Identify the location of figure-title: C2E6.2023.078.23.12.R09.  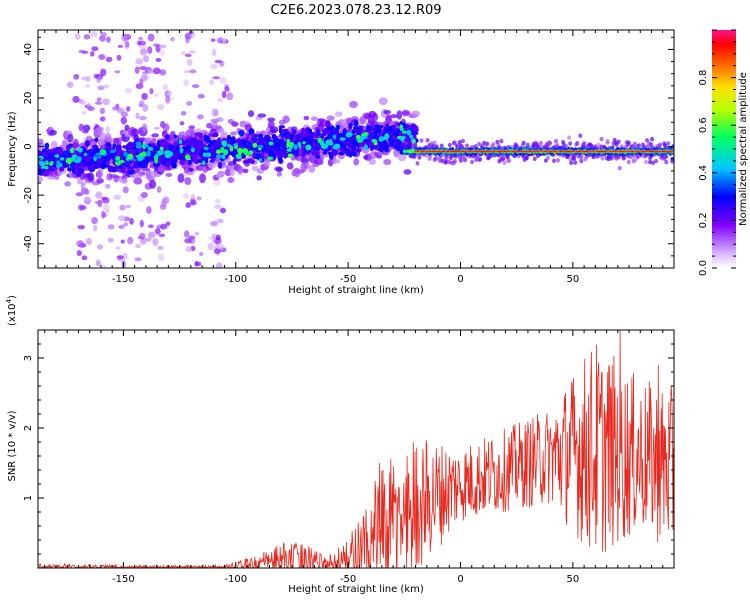
(355, 10).